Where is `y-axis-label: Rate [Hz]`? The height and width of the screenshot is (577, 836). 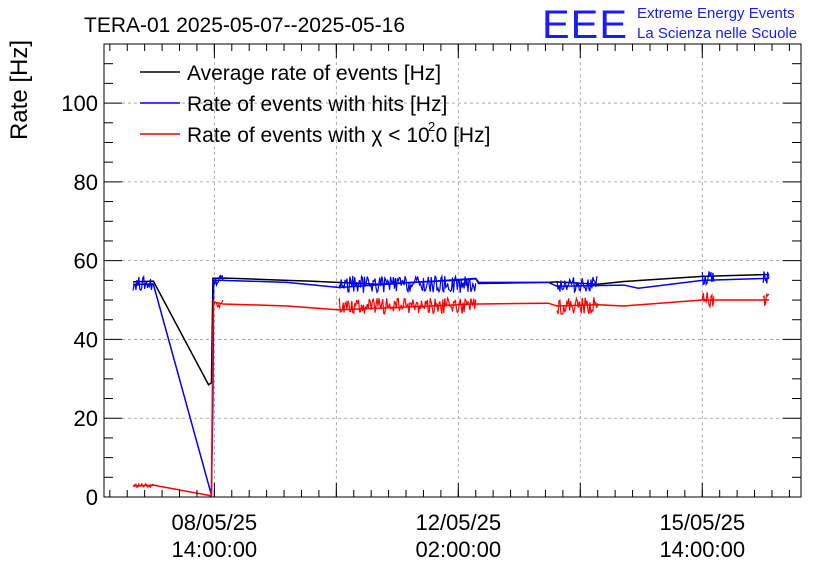 y-axis-label: Rate [Hz] is located at coordinates (19, 90).